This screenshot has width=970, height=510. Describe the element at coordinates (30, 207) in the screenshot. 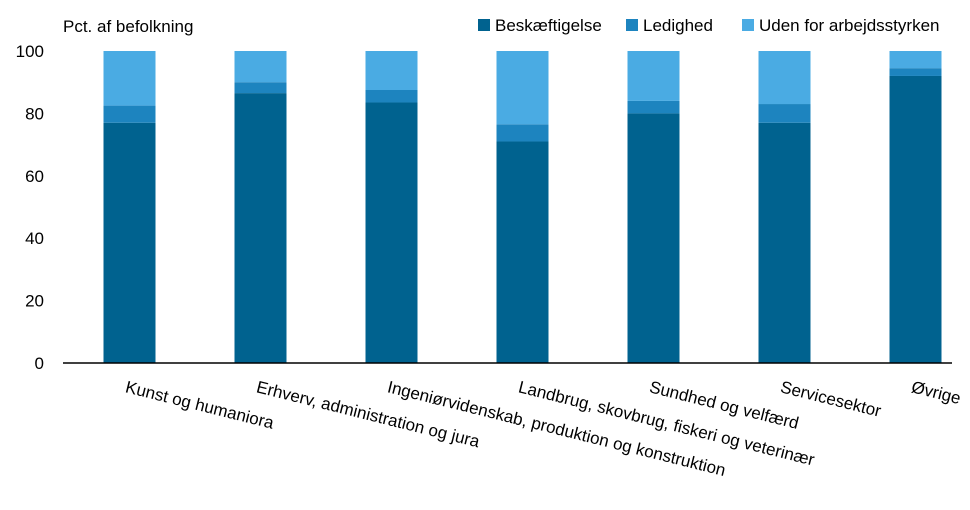

I see `y-axis-ticks: 0 20 40 60 80 100` at that location.